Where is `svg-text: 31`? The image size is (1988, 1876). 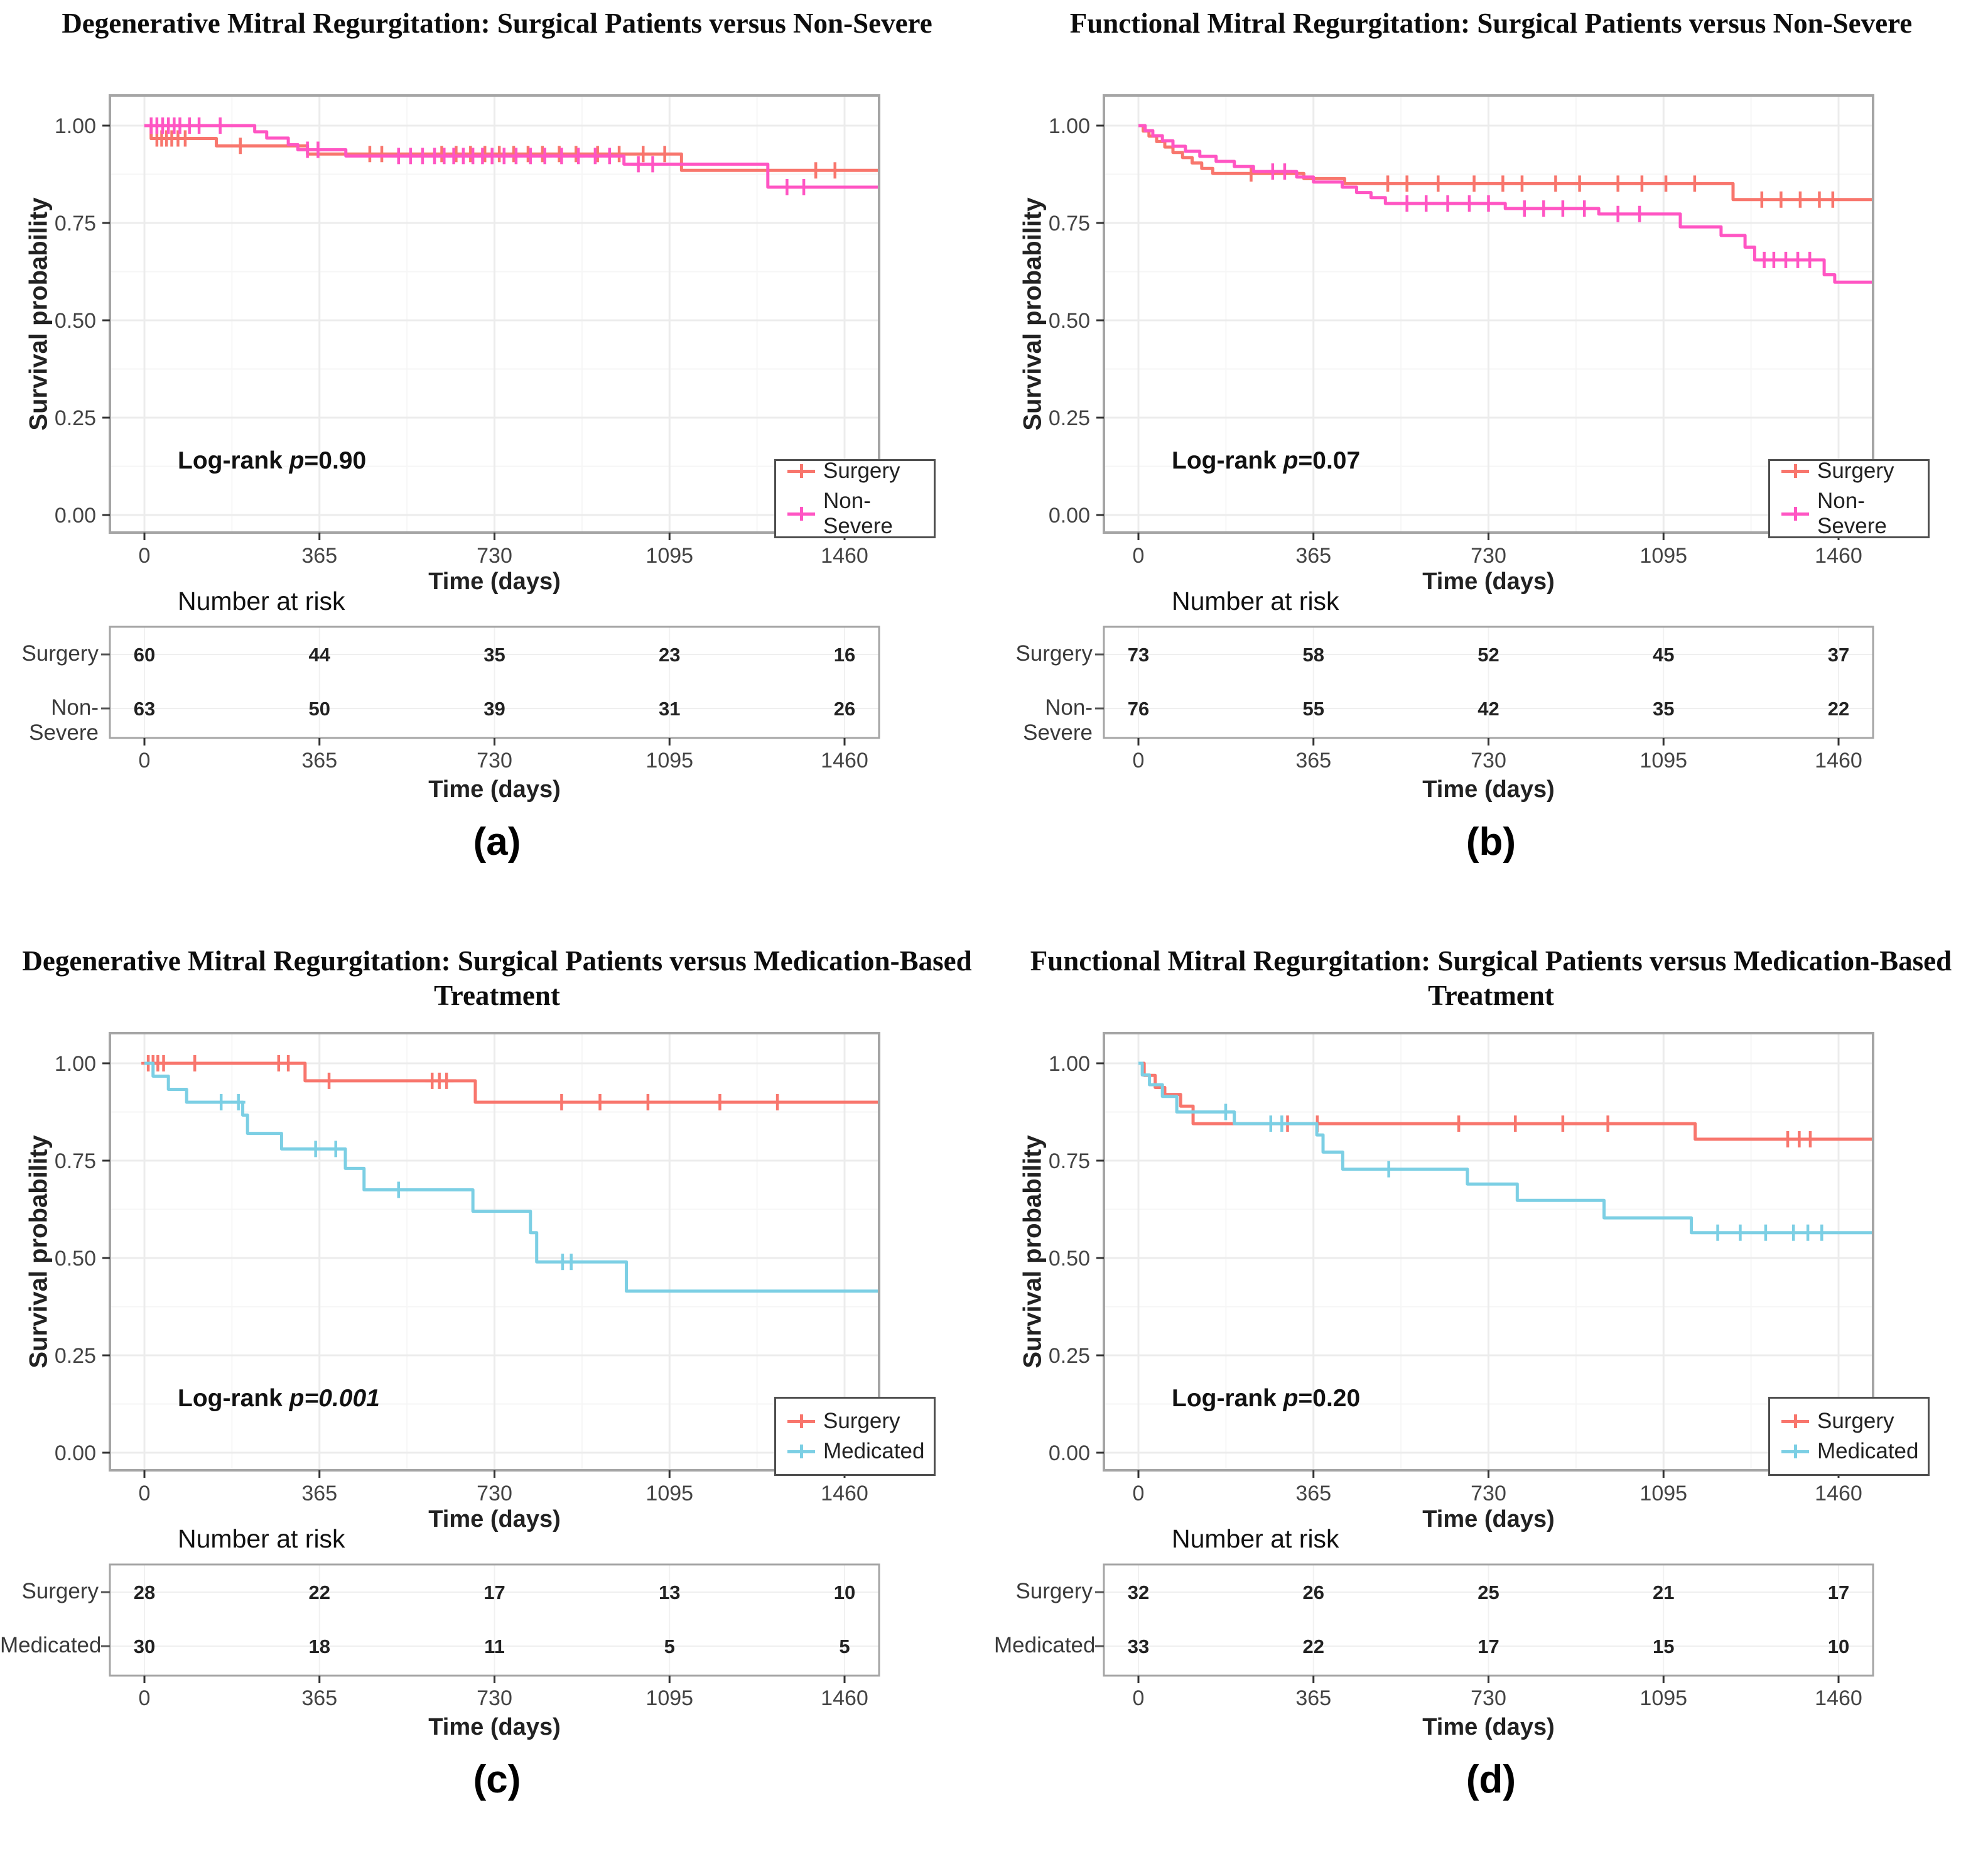 svg-text: 31 is located at coordinates (669, 709).